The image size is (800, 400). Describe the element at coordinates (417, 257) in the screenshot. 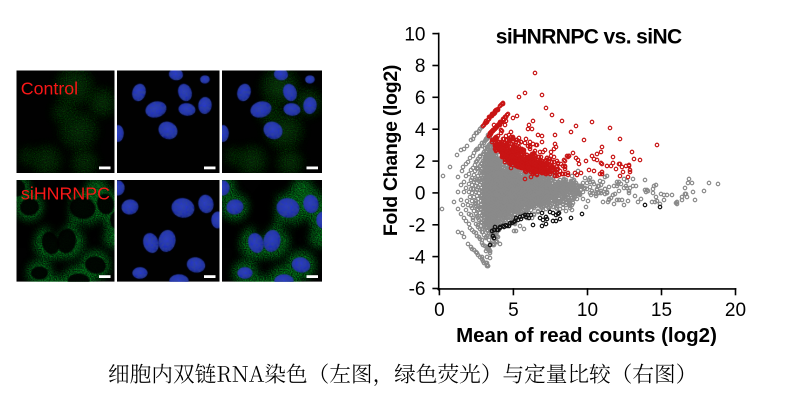

I see `svg-text: -4` at that location.